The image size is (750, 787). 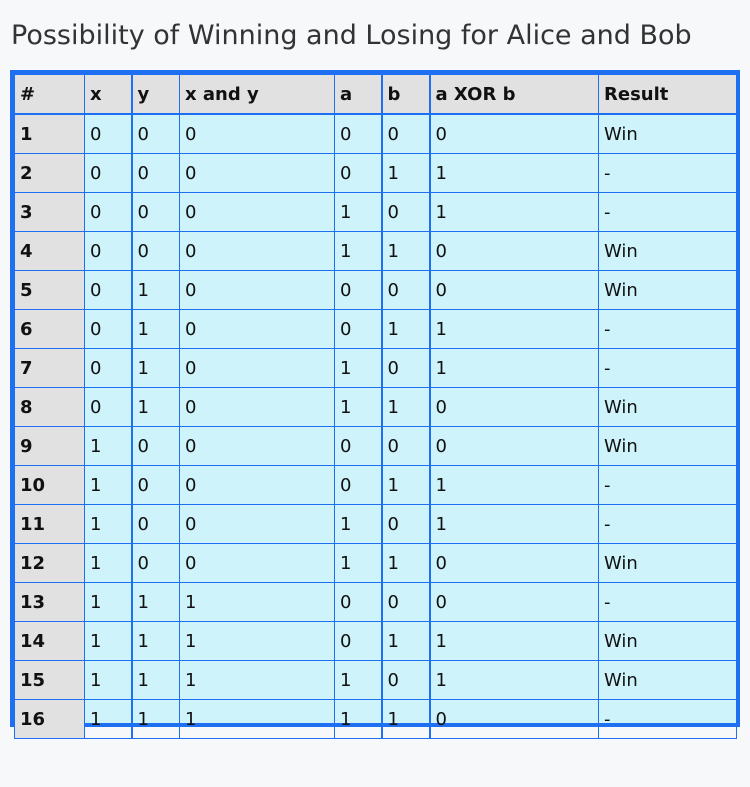 What do you see at coordinates (358, 94) in the screenshot?
I see `header-a: a` at bounding box center [358, 94].